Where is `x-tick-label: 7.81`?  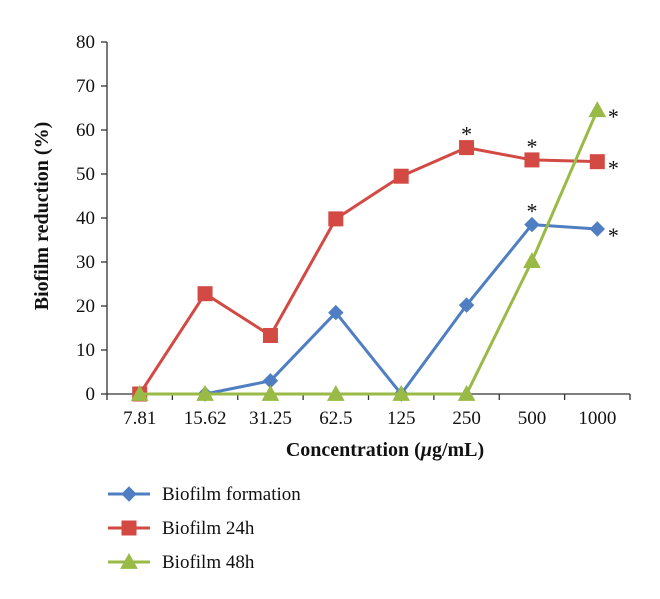 x-tick-label: 7.81 is located at coordinates (139, 418).